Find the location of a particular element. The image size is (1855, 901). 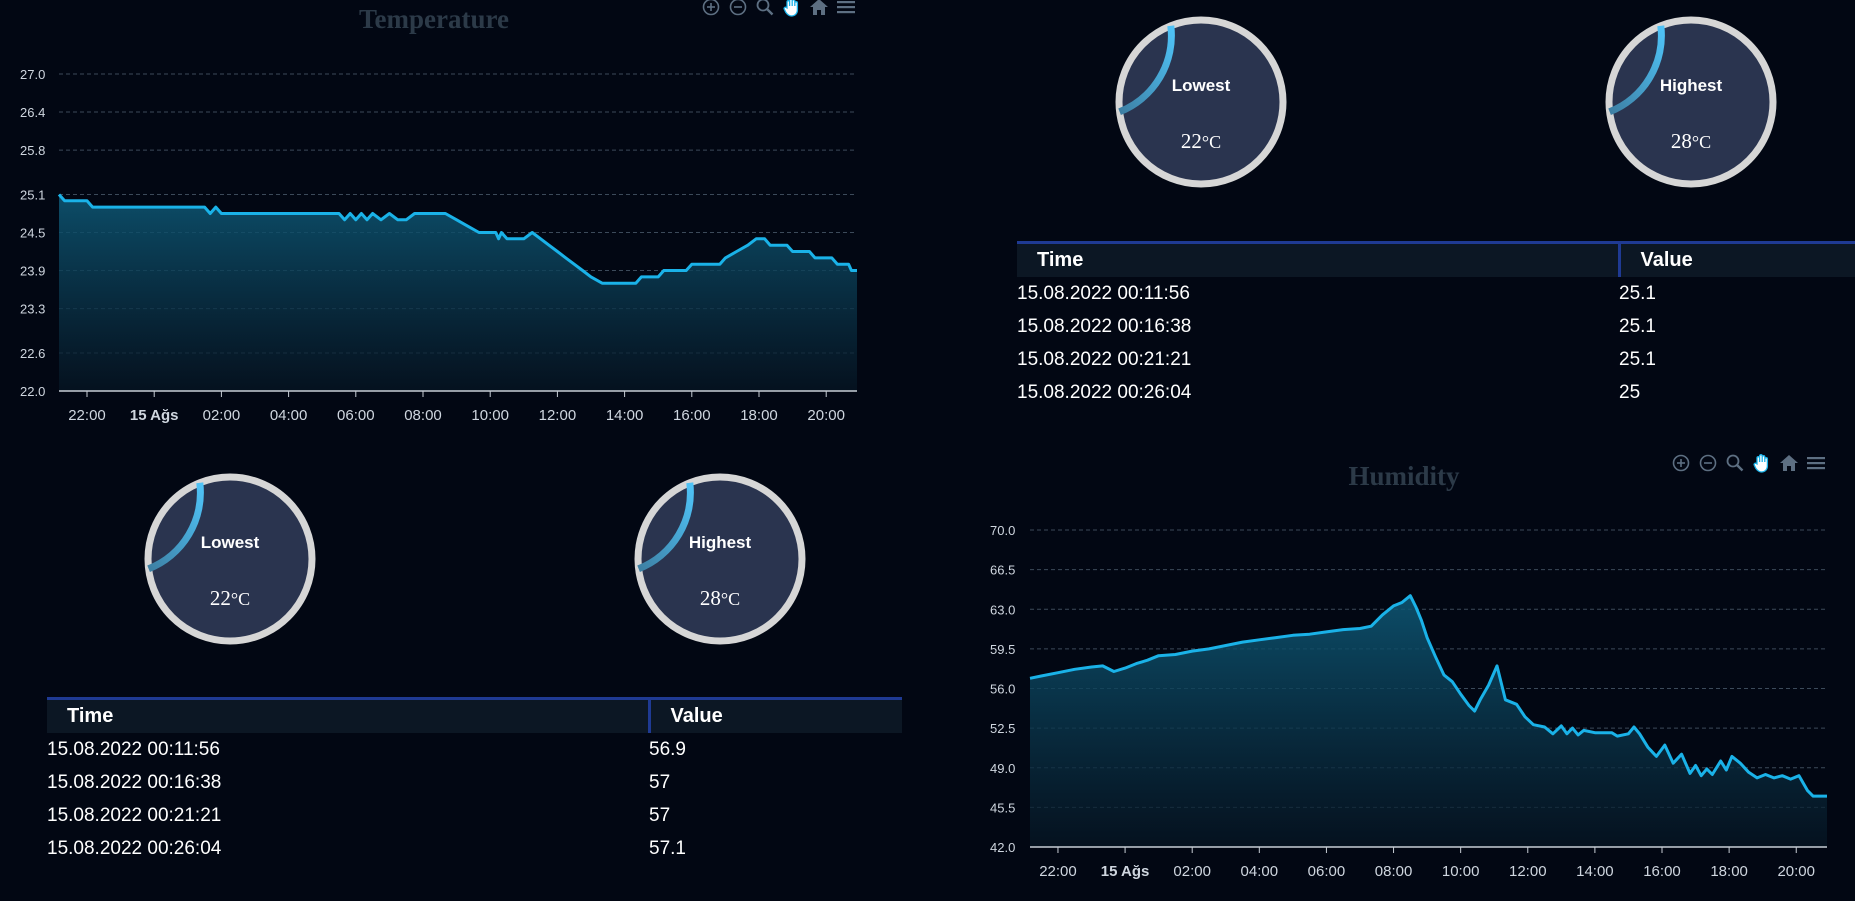

gauge-value: 28°C is located at coordinates (1691, 141).